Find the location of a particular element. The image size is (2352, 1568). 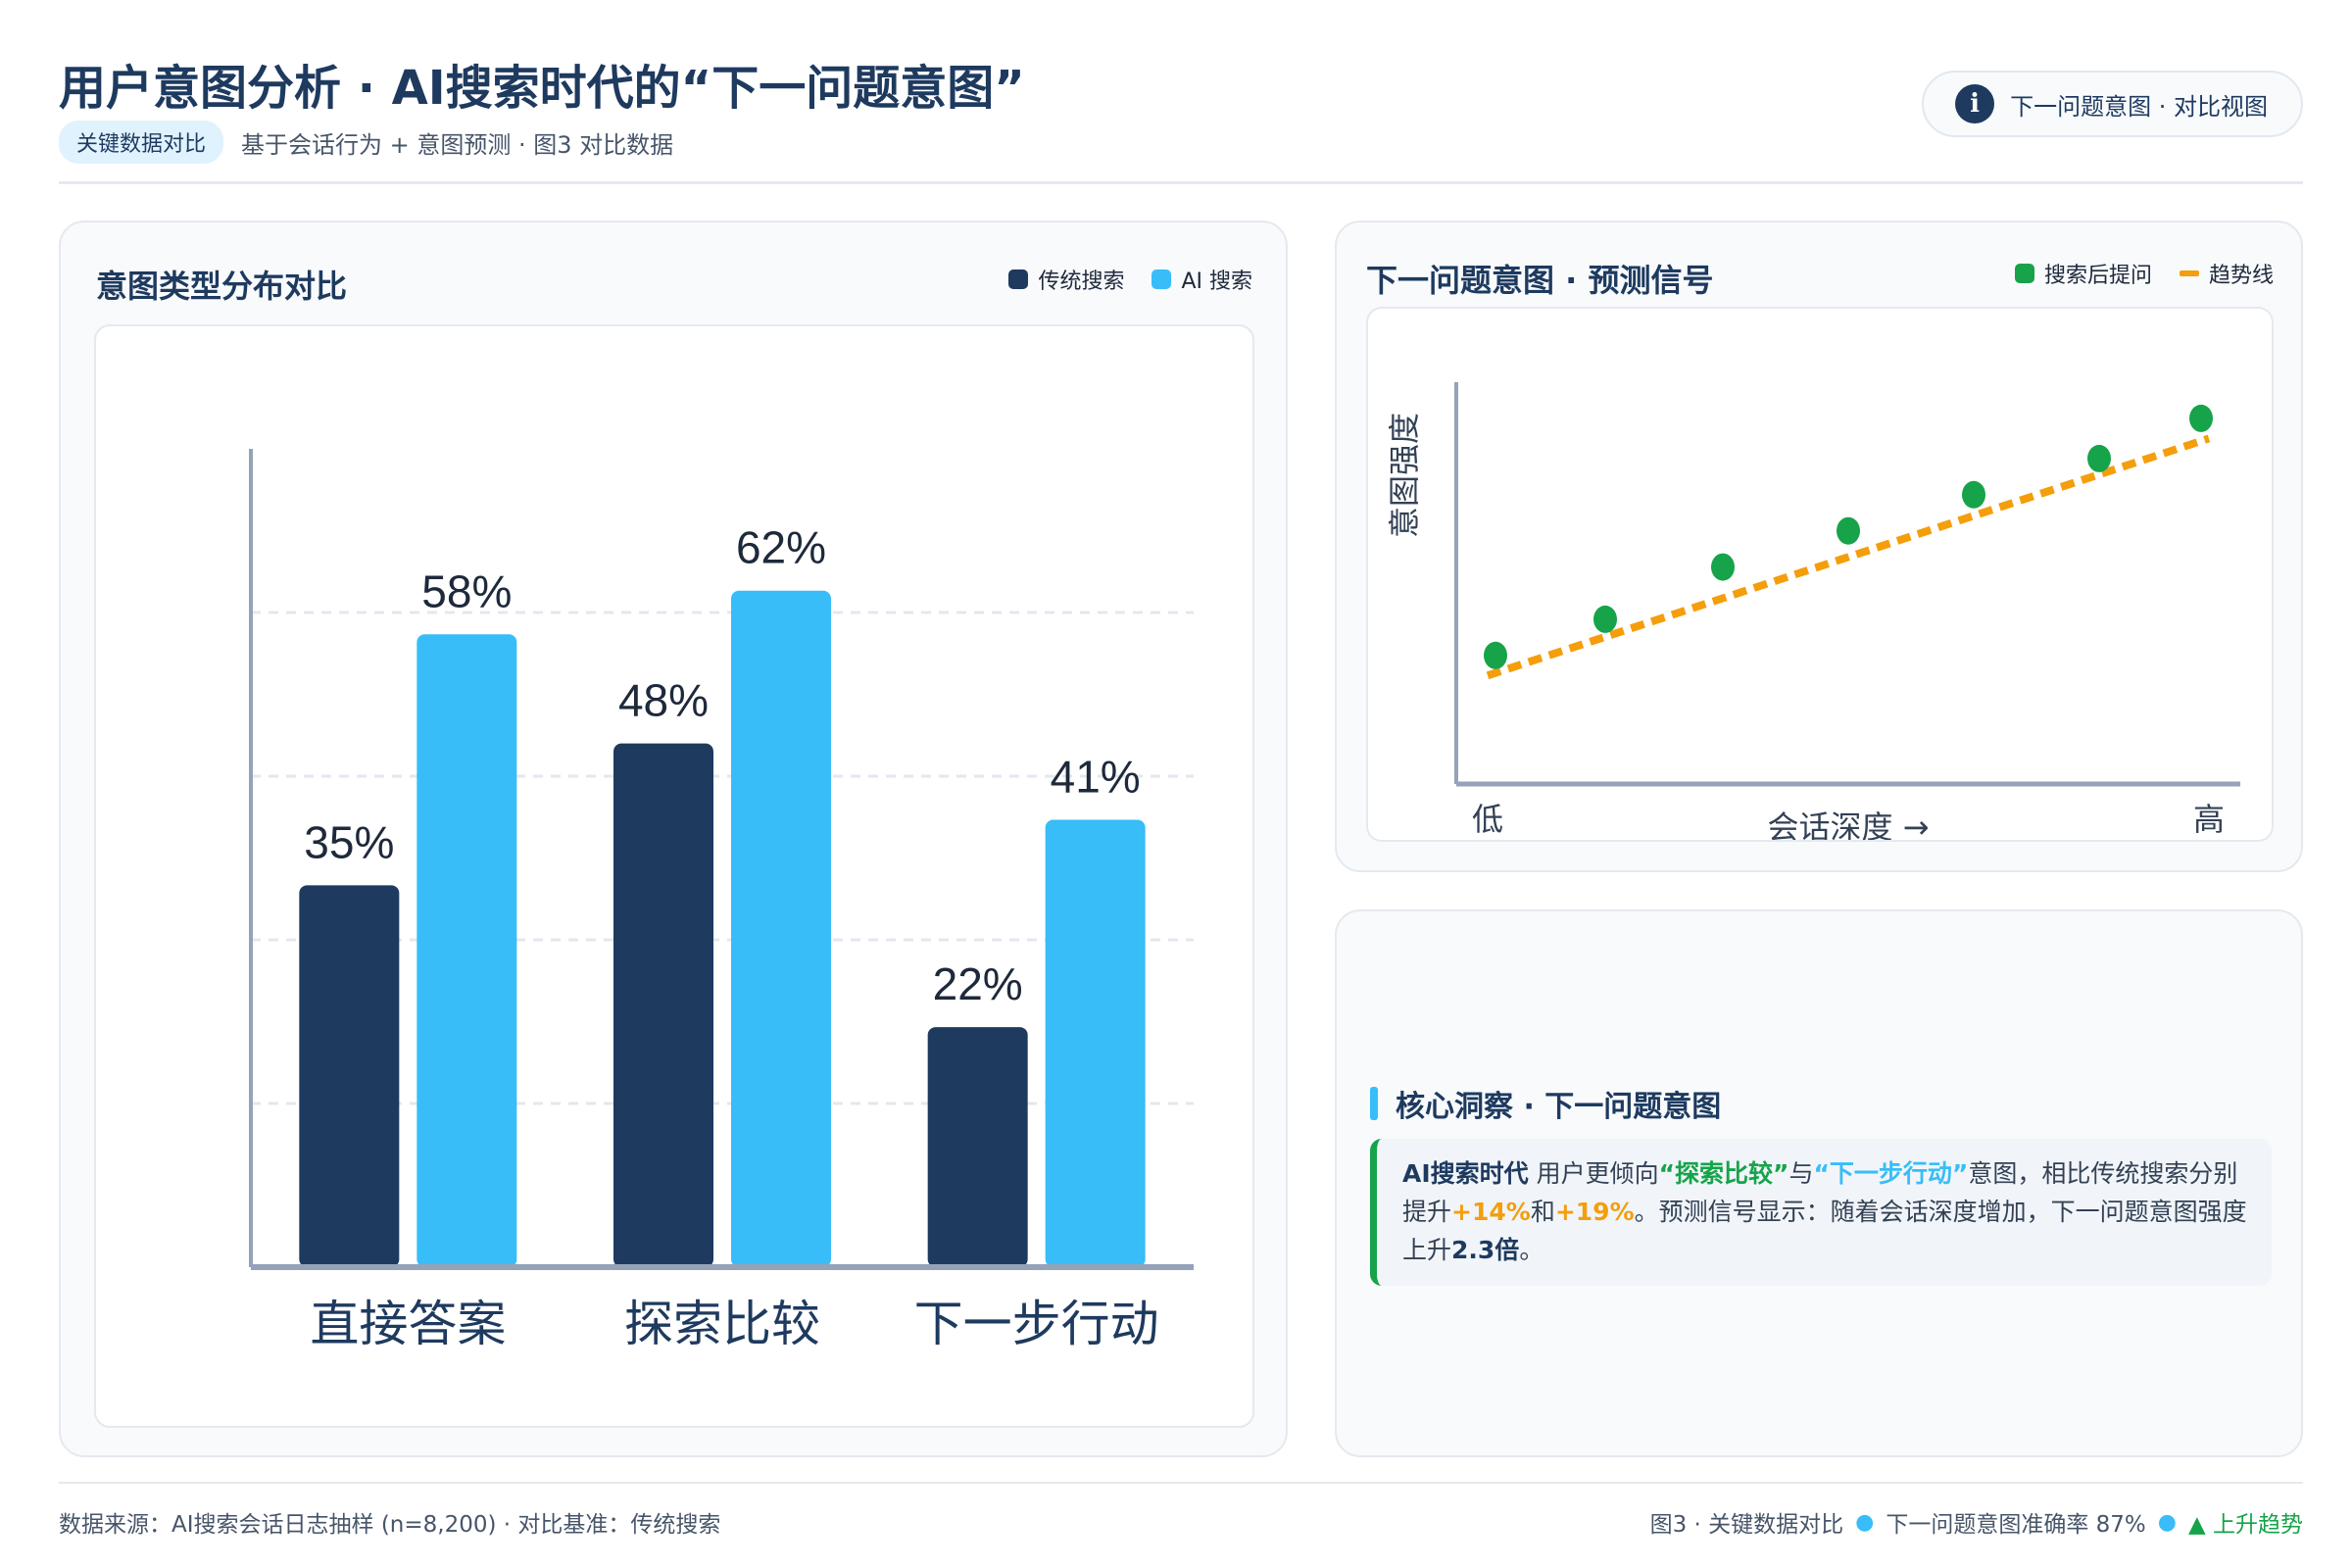

legend-swatch-traditional is located at coordinates (1018, 279).